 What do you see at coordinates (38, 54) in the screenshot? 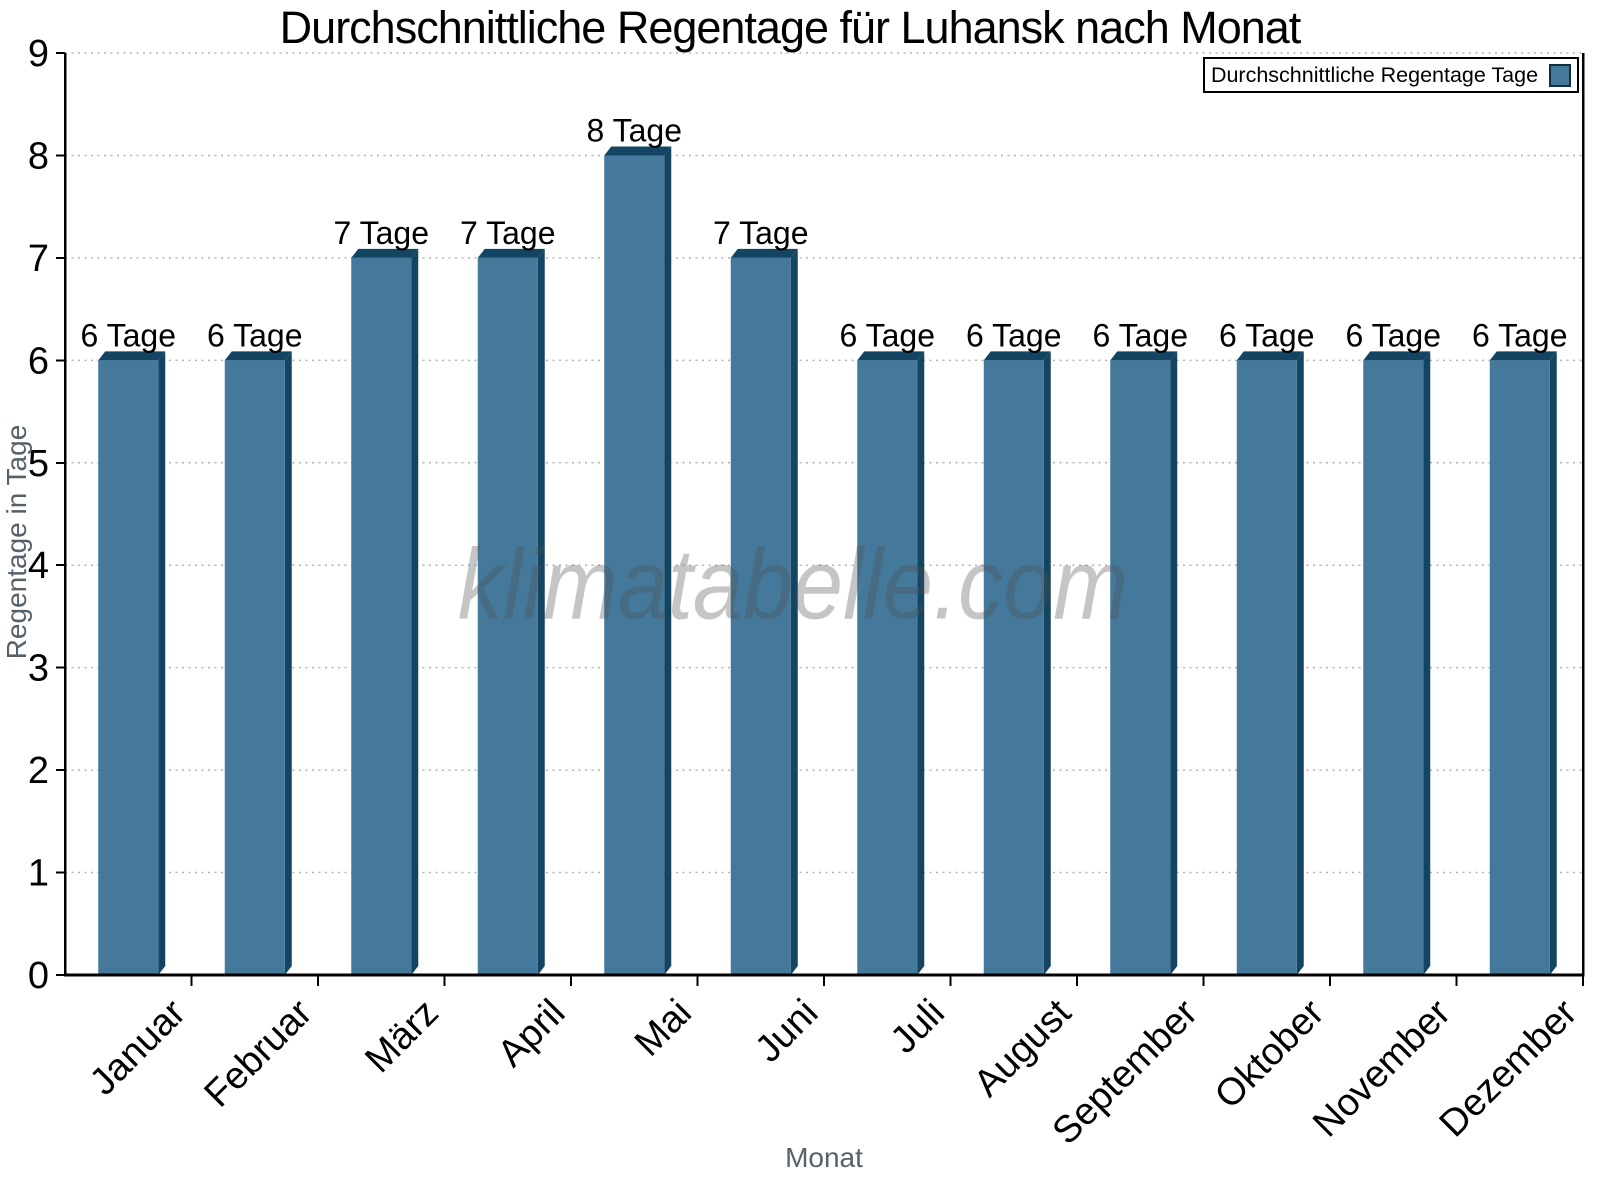
I see `y-tick-label: 9` at bounding box center [38, 54].